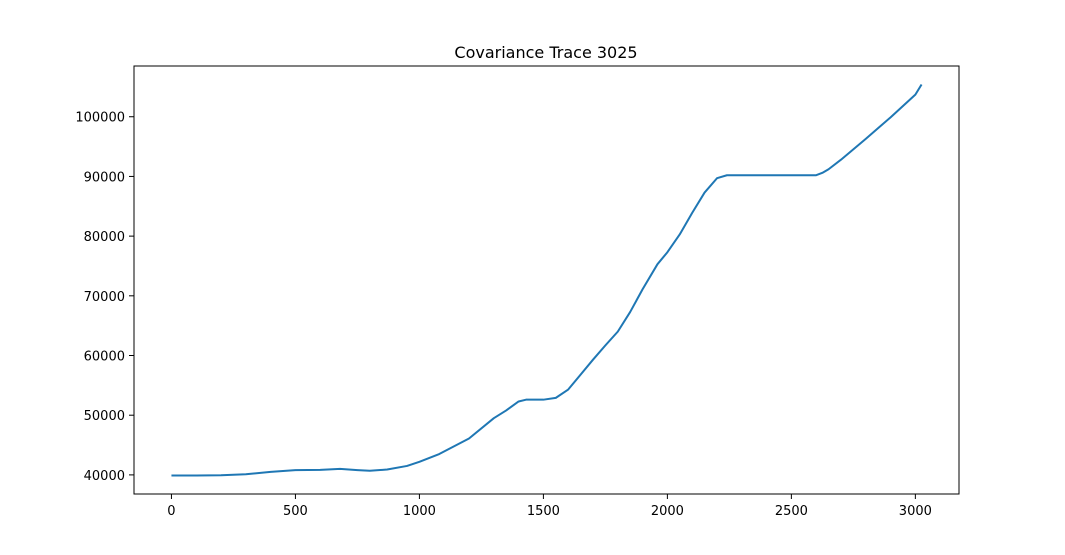  Describe the element at coordinates (543, 511) in the screenshot. I see `x-tick-label: 1500` at that location.